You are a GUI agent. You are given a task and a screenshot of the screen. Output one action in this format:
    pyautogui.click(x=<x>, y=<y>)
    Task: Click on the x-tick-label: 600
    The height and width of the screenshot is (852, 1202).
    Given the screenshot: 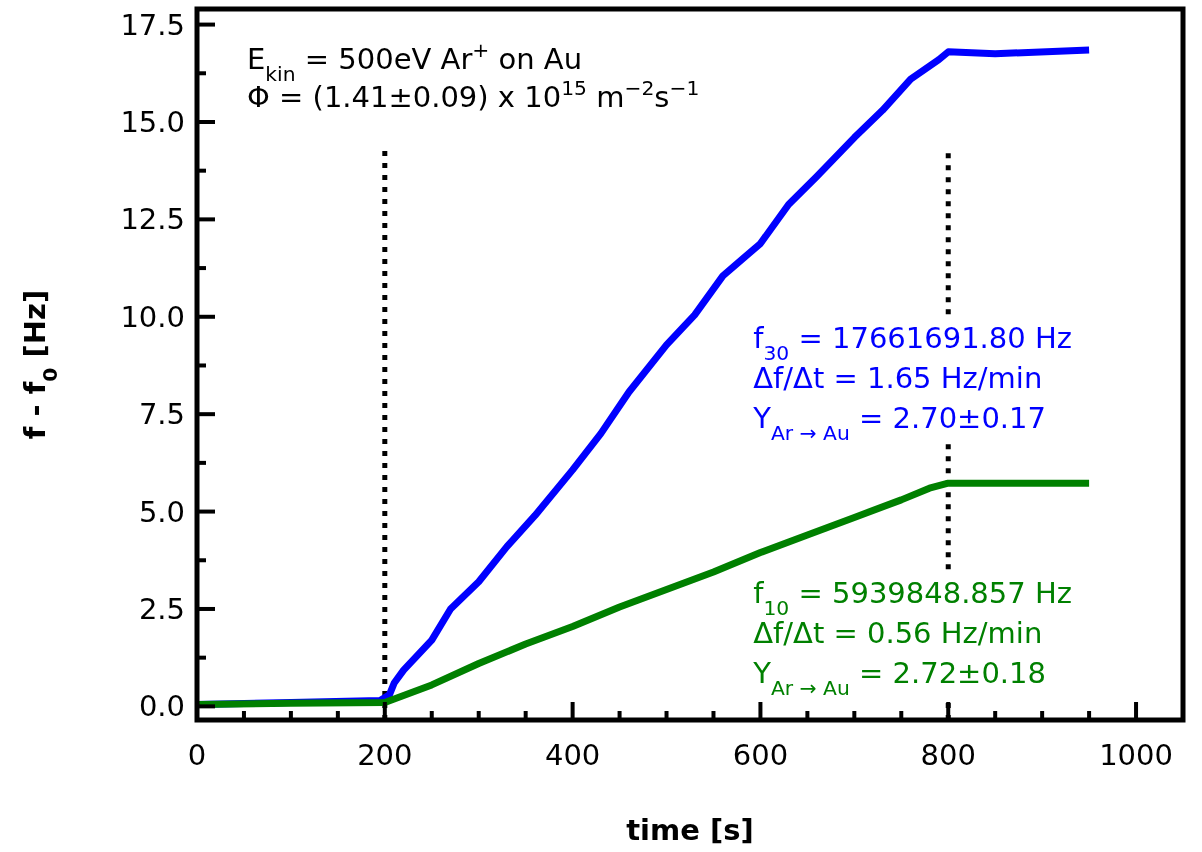 What is the action you would take?
    pyautogui.click(x=760, y=755)
    